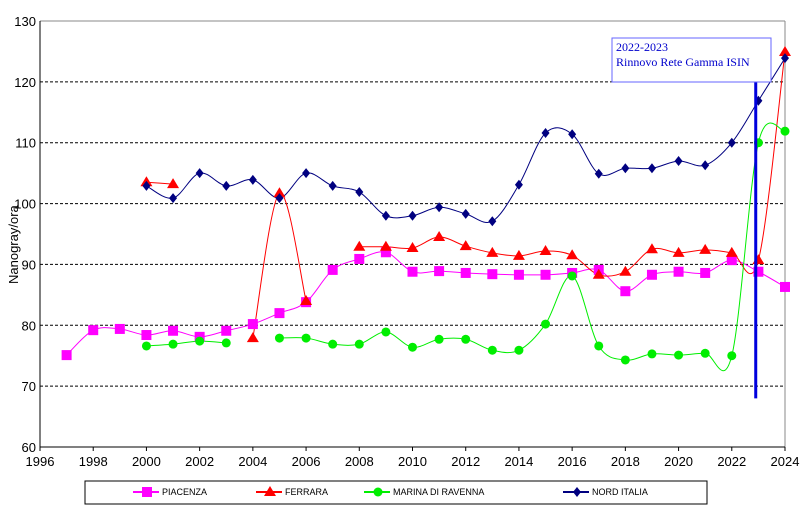 The height and width of the screenshot is (521, 803). Describe the element at coordinates (359, 461) in the screenshot. I see `x-tick-label: 2008` at that location.